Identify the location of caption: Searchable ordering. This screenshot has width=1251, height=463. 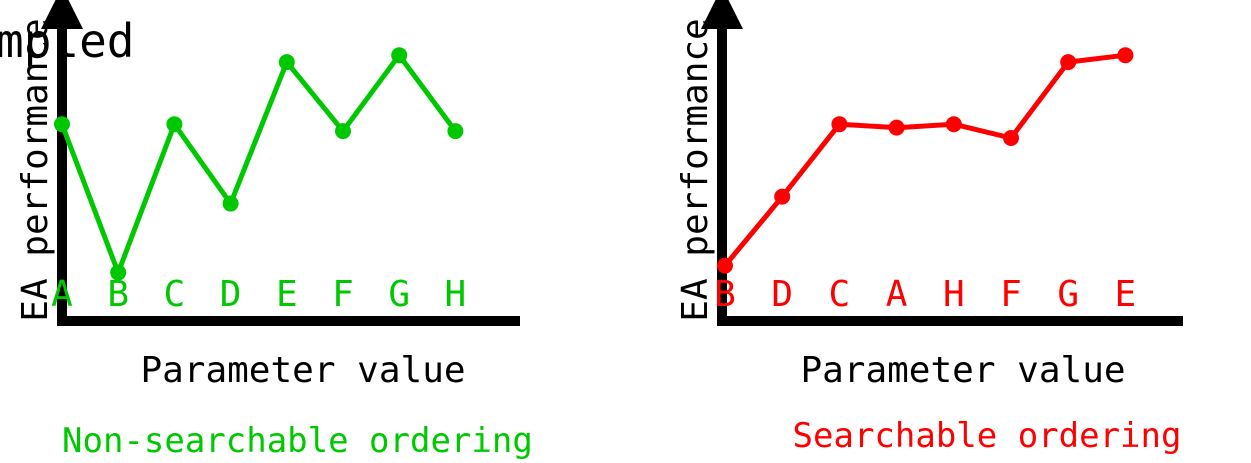
(987, 436).